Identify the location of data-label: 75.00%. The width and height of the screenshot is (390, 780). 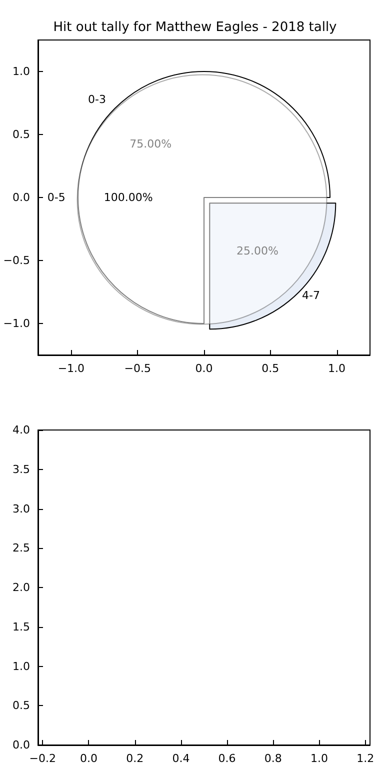
(151, 144).